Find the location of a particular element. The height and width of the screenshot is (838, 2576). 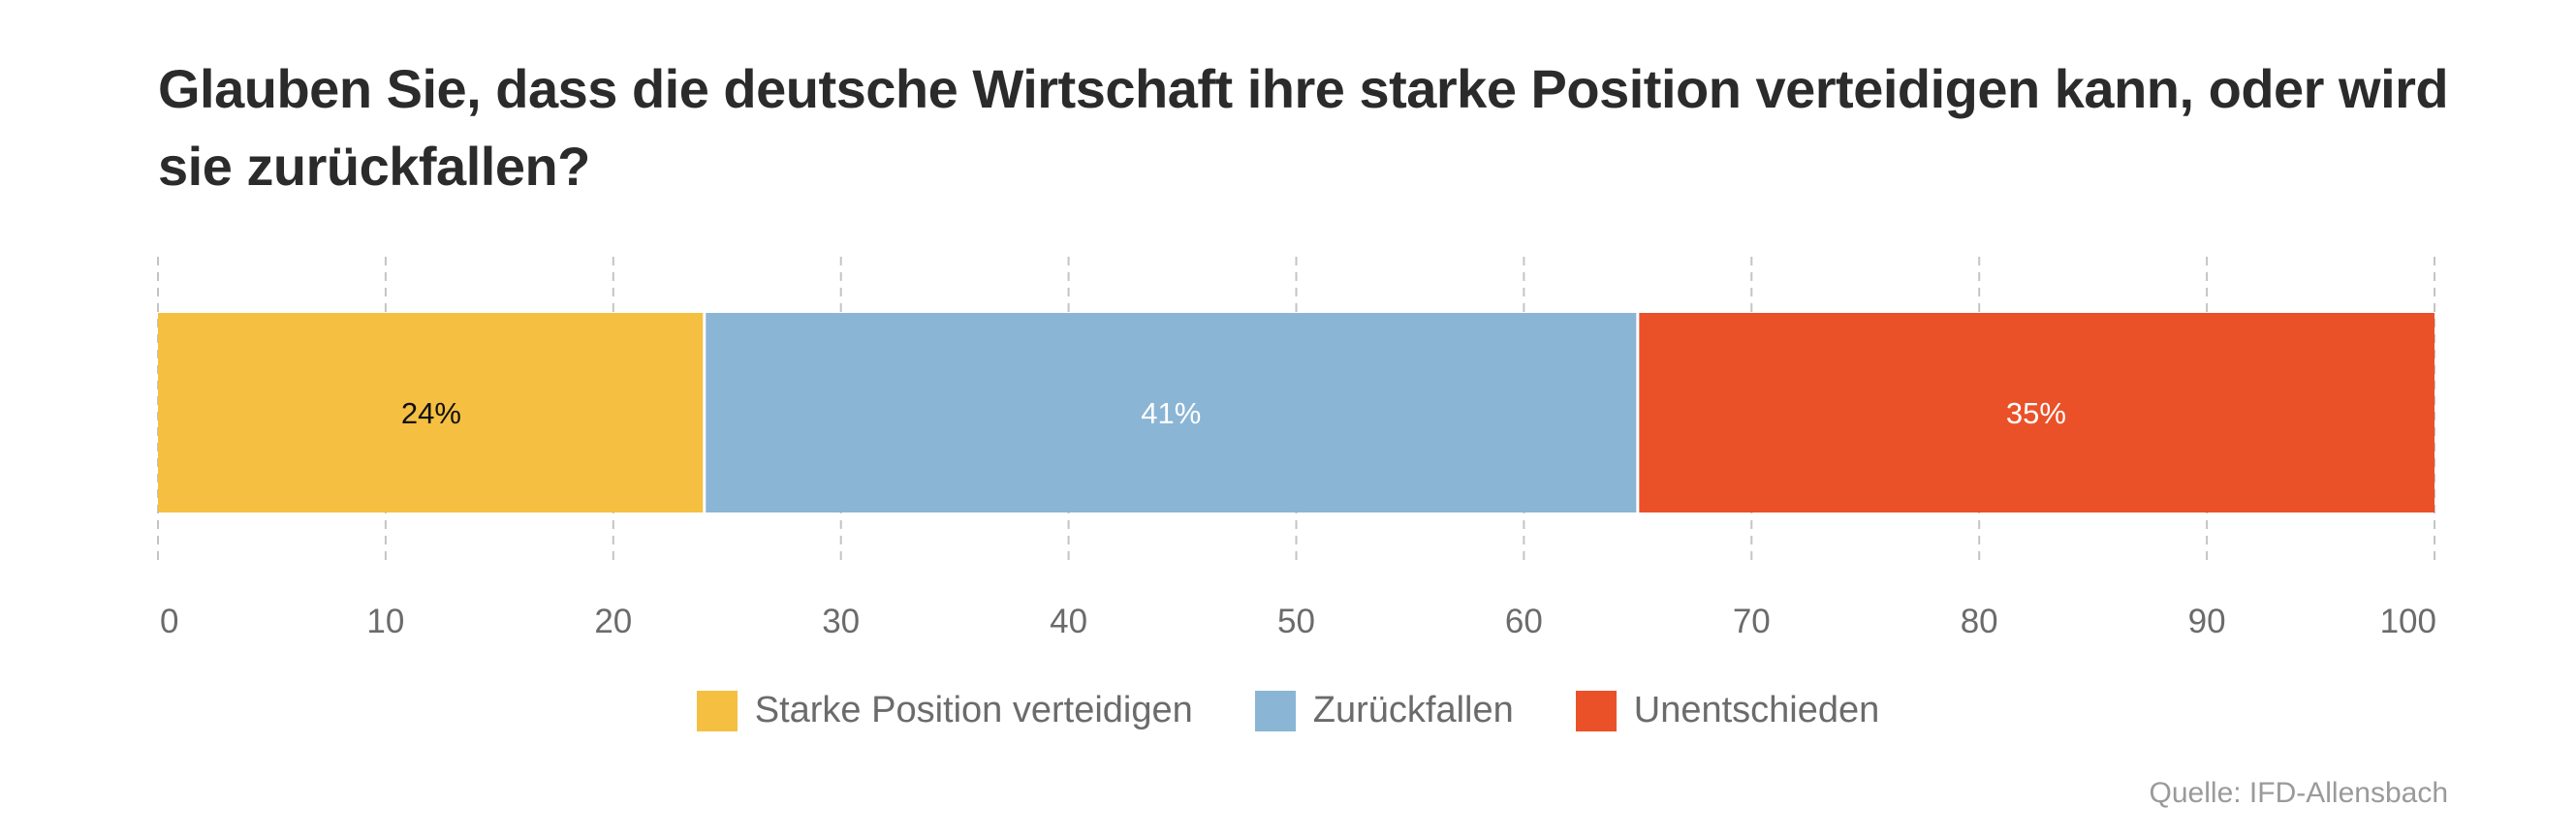

x-tick-label: 20 is located at coordinates (613, 621).